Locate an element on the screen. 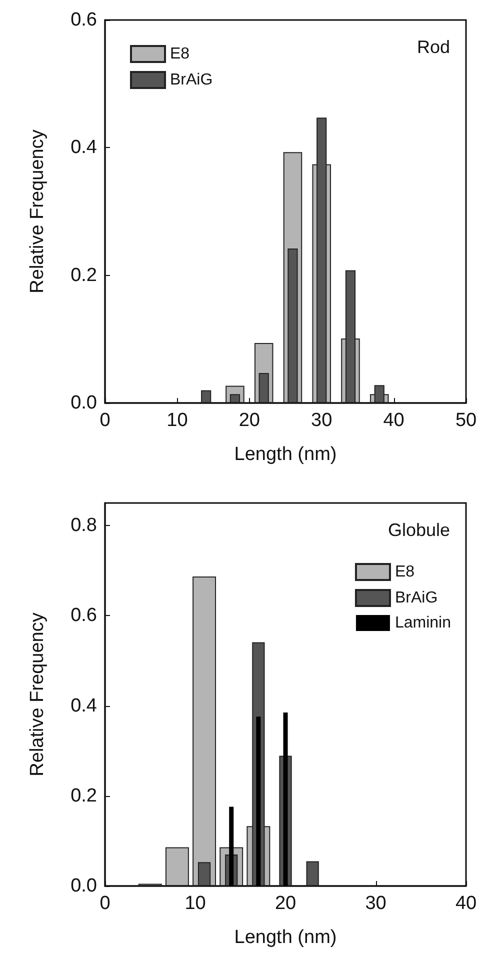 This screenshot has height=966, width=488. x-tick-label: 50 is located at coordinates (466, 420).